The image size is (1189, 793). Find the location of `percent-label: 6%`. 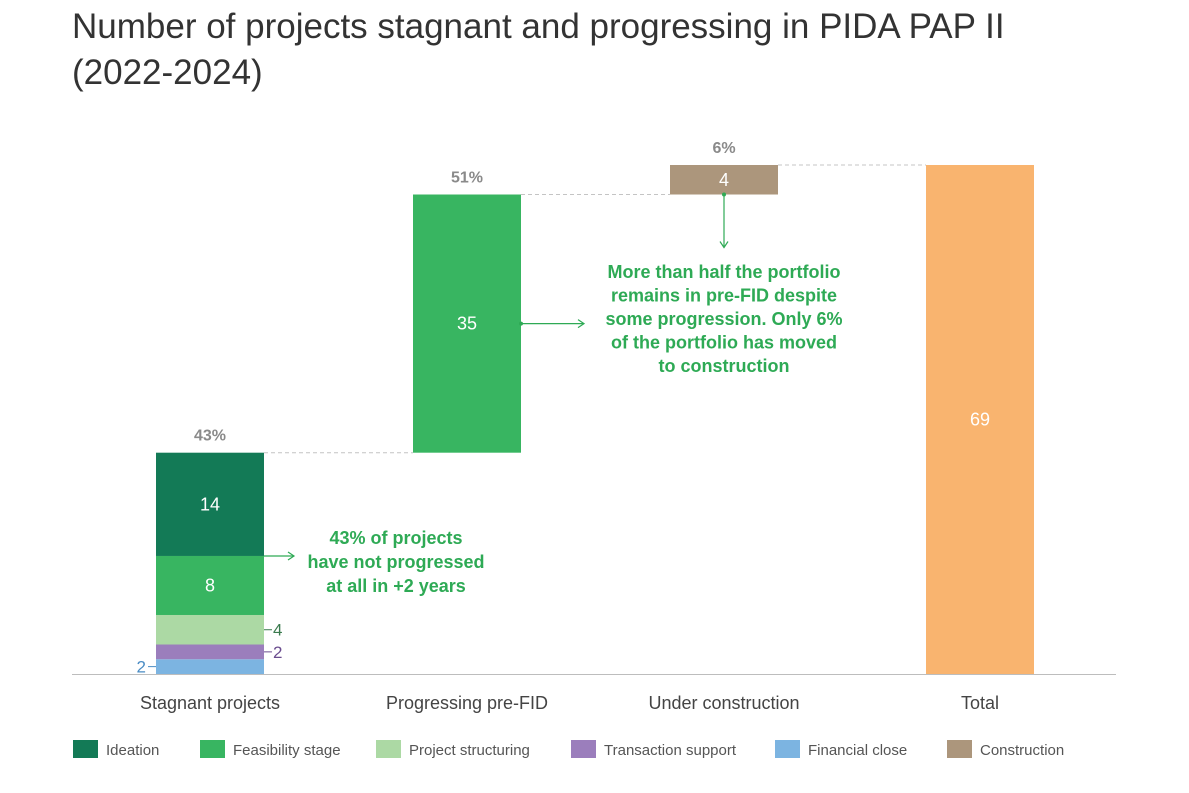

percent-label: 6% is located at coordinates (723, 148).